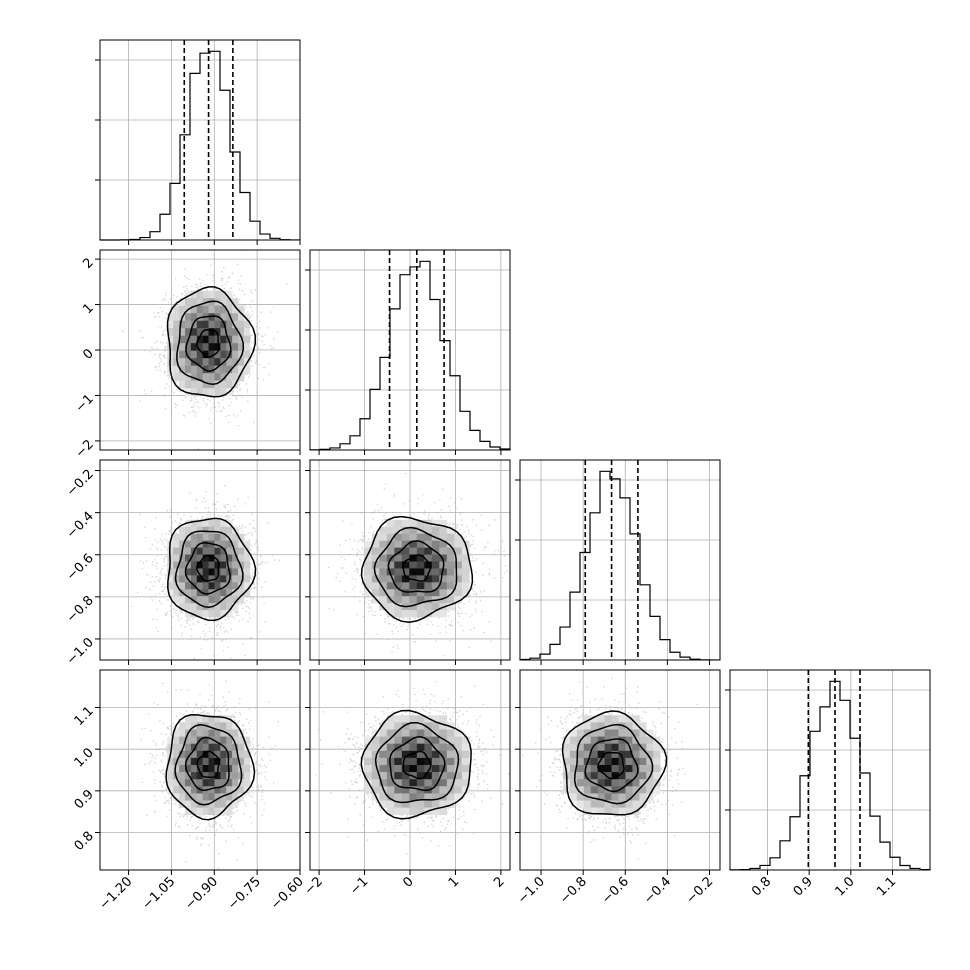 Image resolution: width=970 pixels, height=970 pixels. Describe the element at coordinates (615, 890) in the screenshot. I see `x-tick-label: −0.6` at that location.